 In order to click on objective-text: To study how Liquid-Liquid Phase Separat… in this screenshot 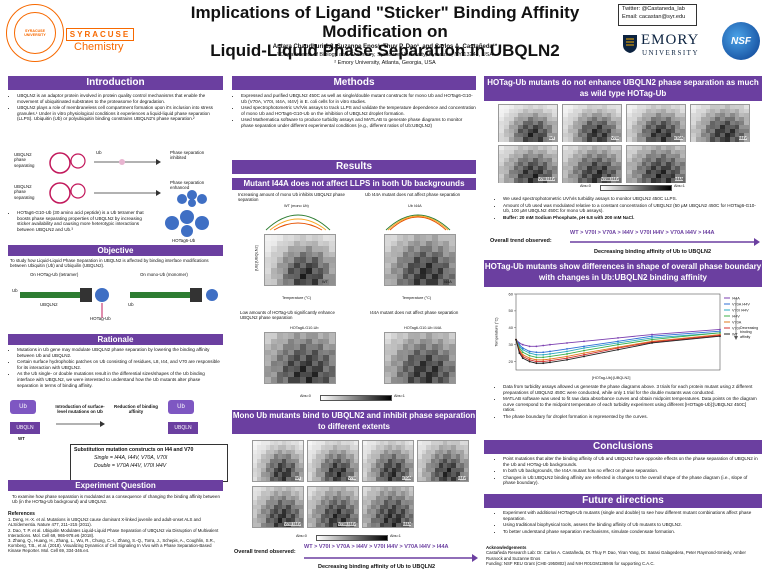, I will do `click(109, 263)`.